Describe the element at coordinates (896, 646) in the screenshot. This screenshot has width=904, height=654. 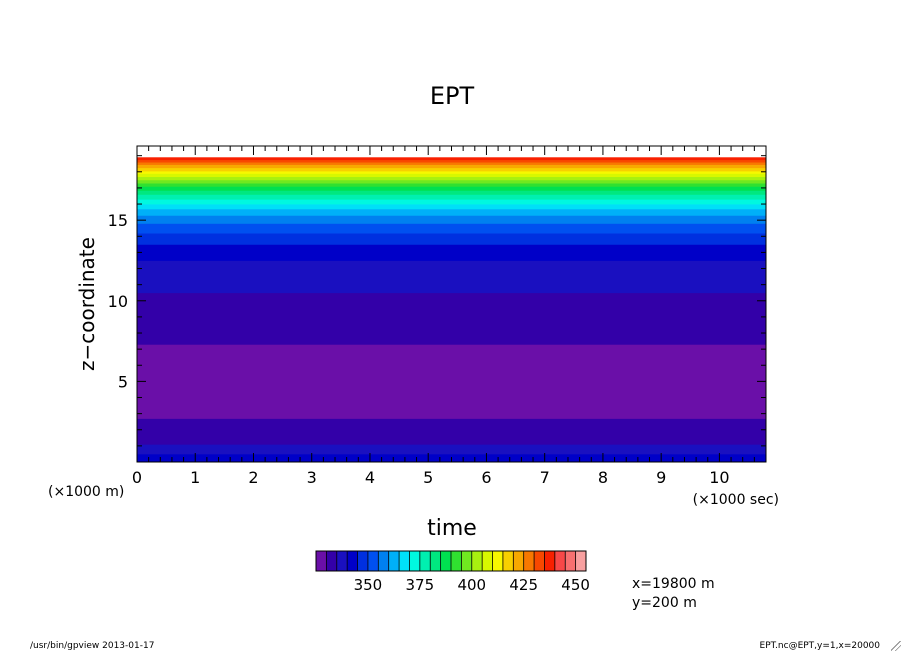
I see `resize-grip-icon` at that location.